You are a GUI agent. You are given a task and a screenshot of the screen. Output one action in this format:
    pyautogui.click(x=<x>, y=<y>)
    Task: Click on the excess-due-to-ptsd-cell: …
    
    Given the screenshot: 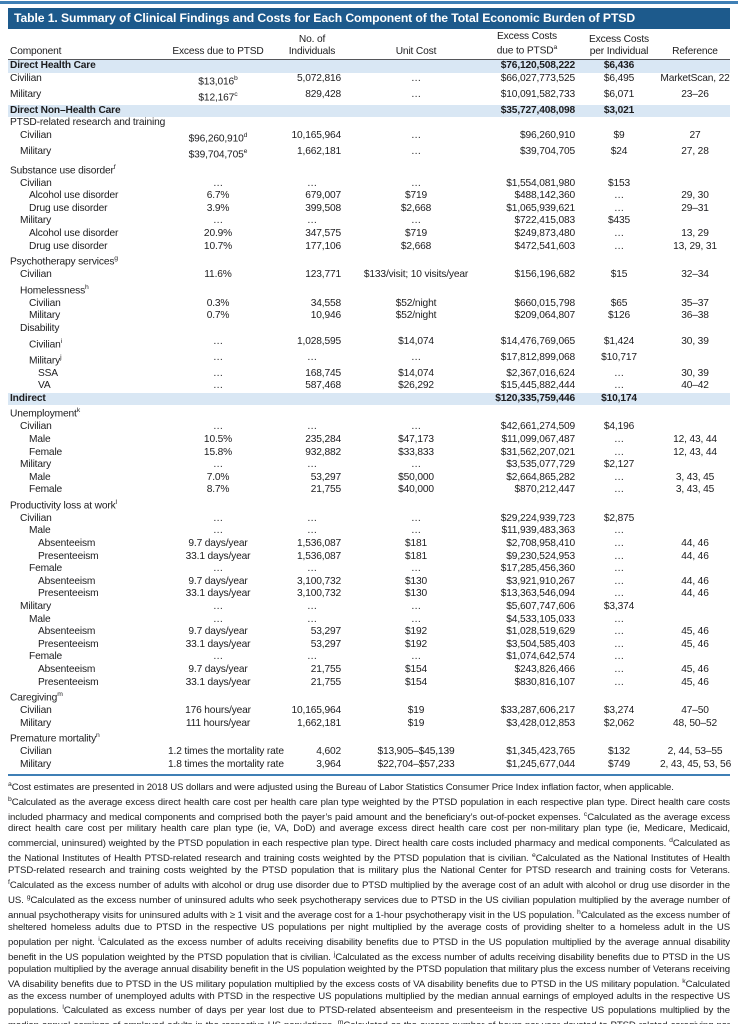 What is the action you would take?
    pyautogui.click(x=218, y=465)
    